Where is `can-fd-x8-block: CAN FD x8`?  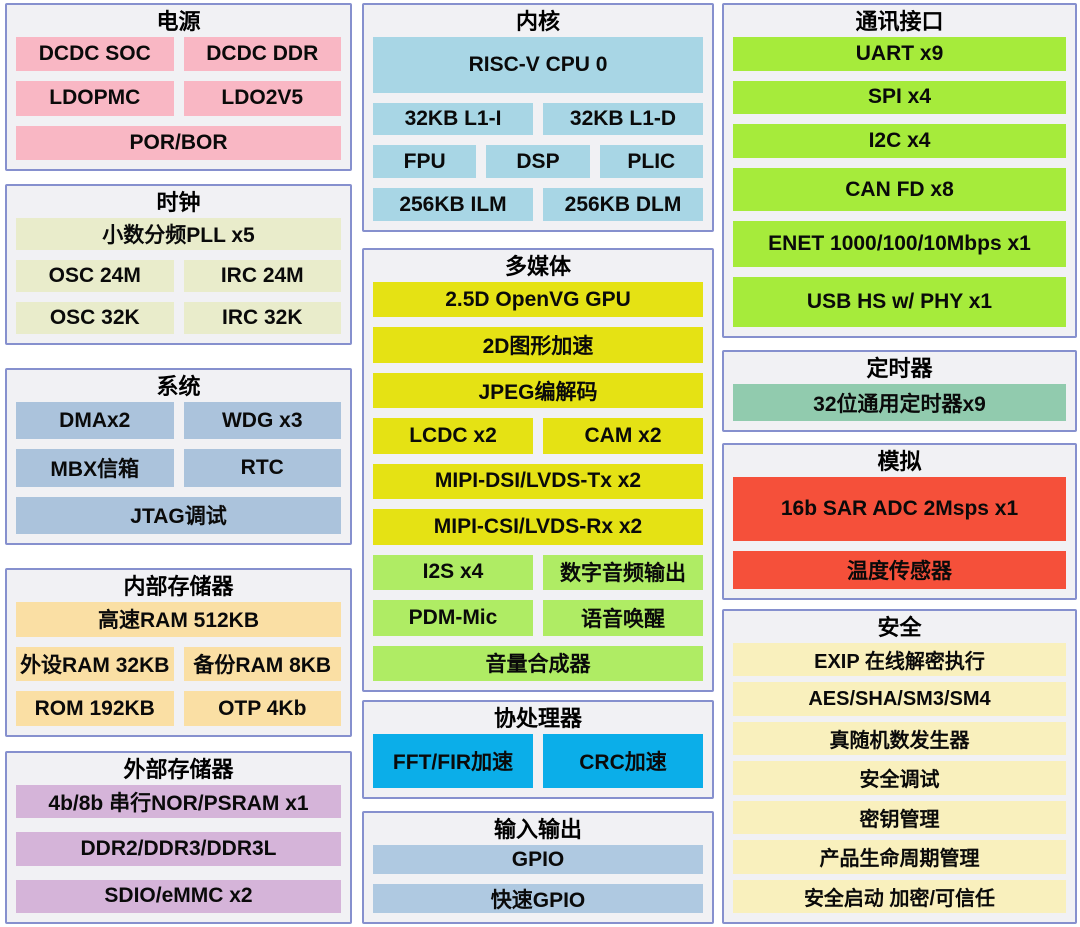
can-fd-x8-block: CAN FD x8 is located at coordinates (899, 189).